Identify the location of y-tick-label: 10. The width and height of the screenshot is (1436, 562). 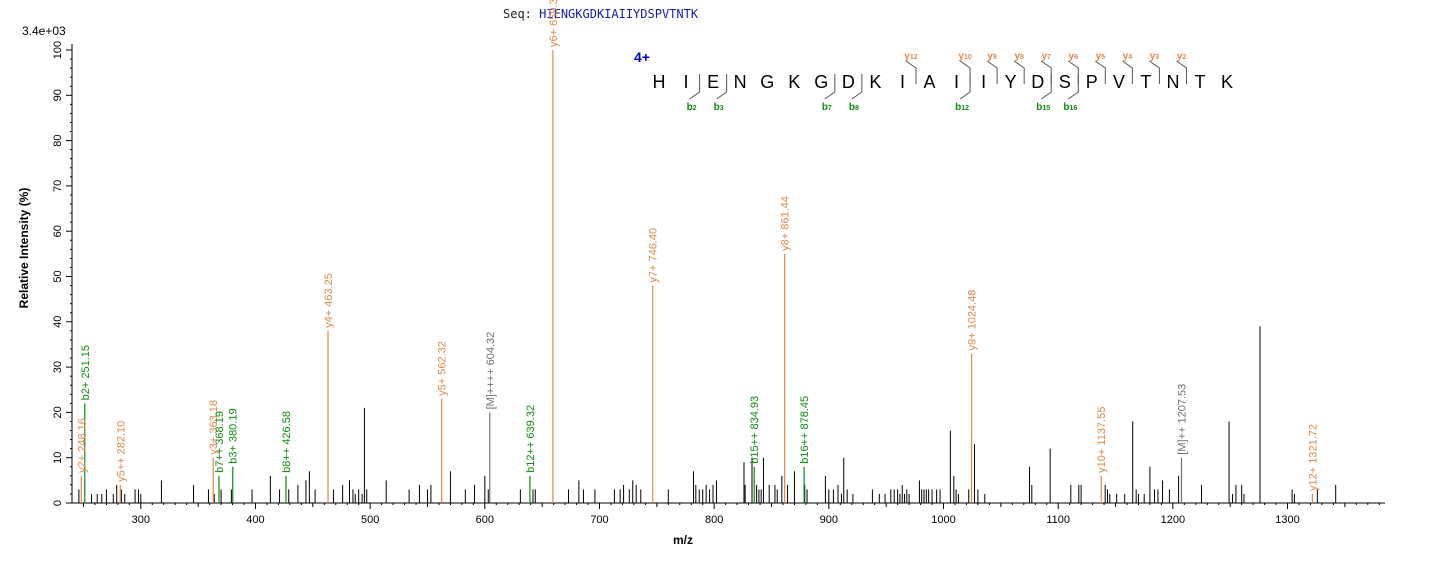
(58, 458).